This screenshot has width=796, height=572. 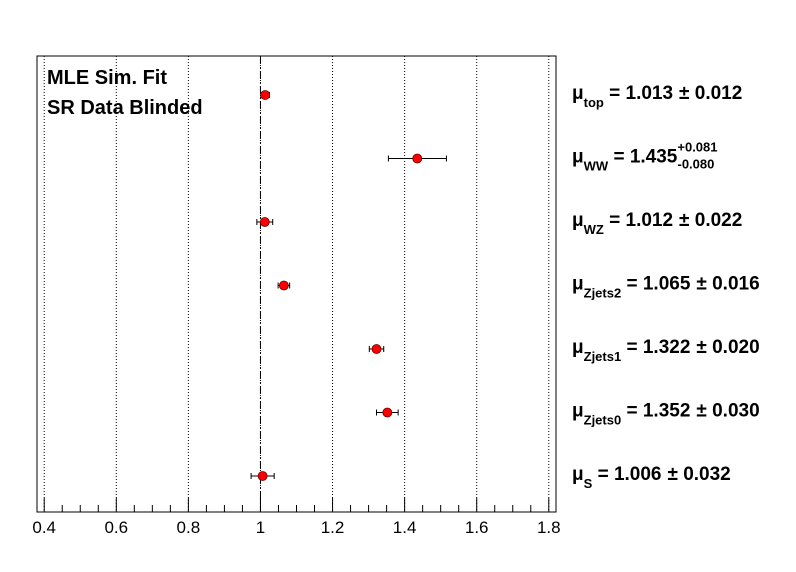 What do you see at coordinates (260, 527) in the screenshot?
I see `x-tick-label: 1` at bounding box center [260, 527].